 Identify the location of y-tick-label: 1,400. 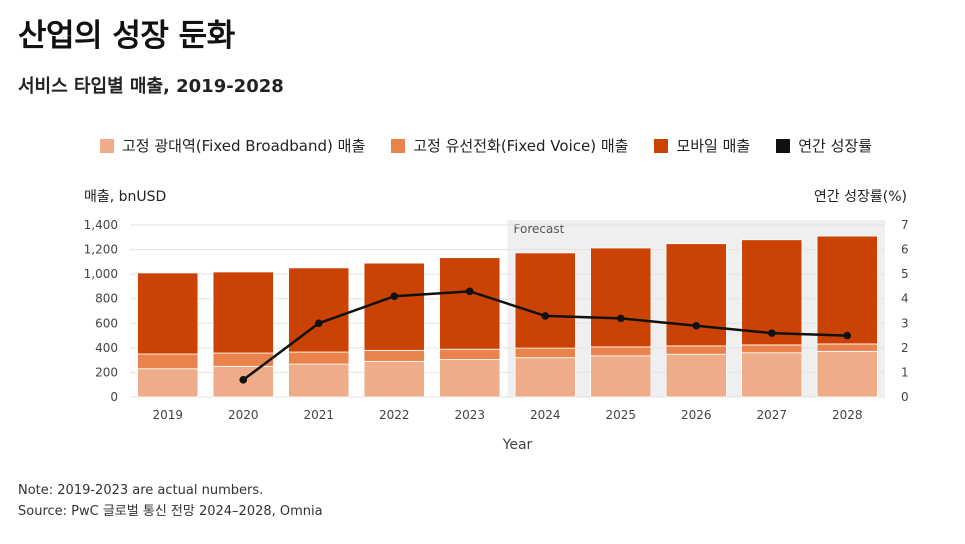
(101, 225).